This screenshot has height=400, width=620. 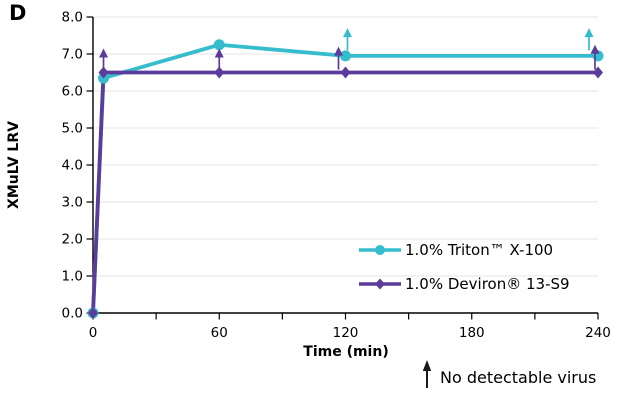 I want to click on svg-text: 5.0, so click(x=72, y=129).